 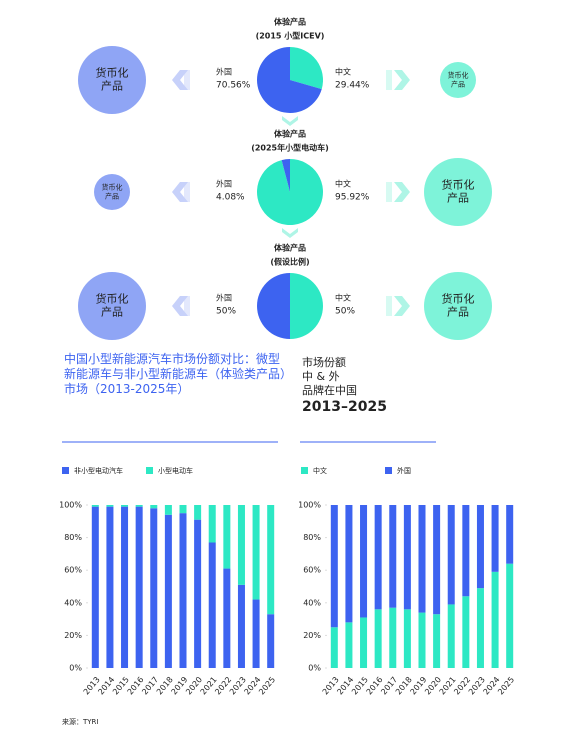 What do you see at coordinates (290, 36) in the screenshot?
I see `pie-subtitle: (2015 小型ICEV)` at bounding box center [290, 36].